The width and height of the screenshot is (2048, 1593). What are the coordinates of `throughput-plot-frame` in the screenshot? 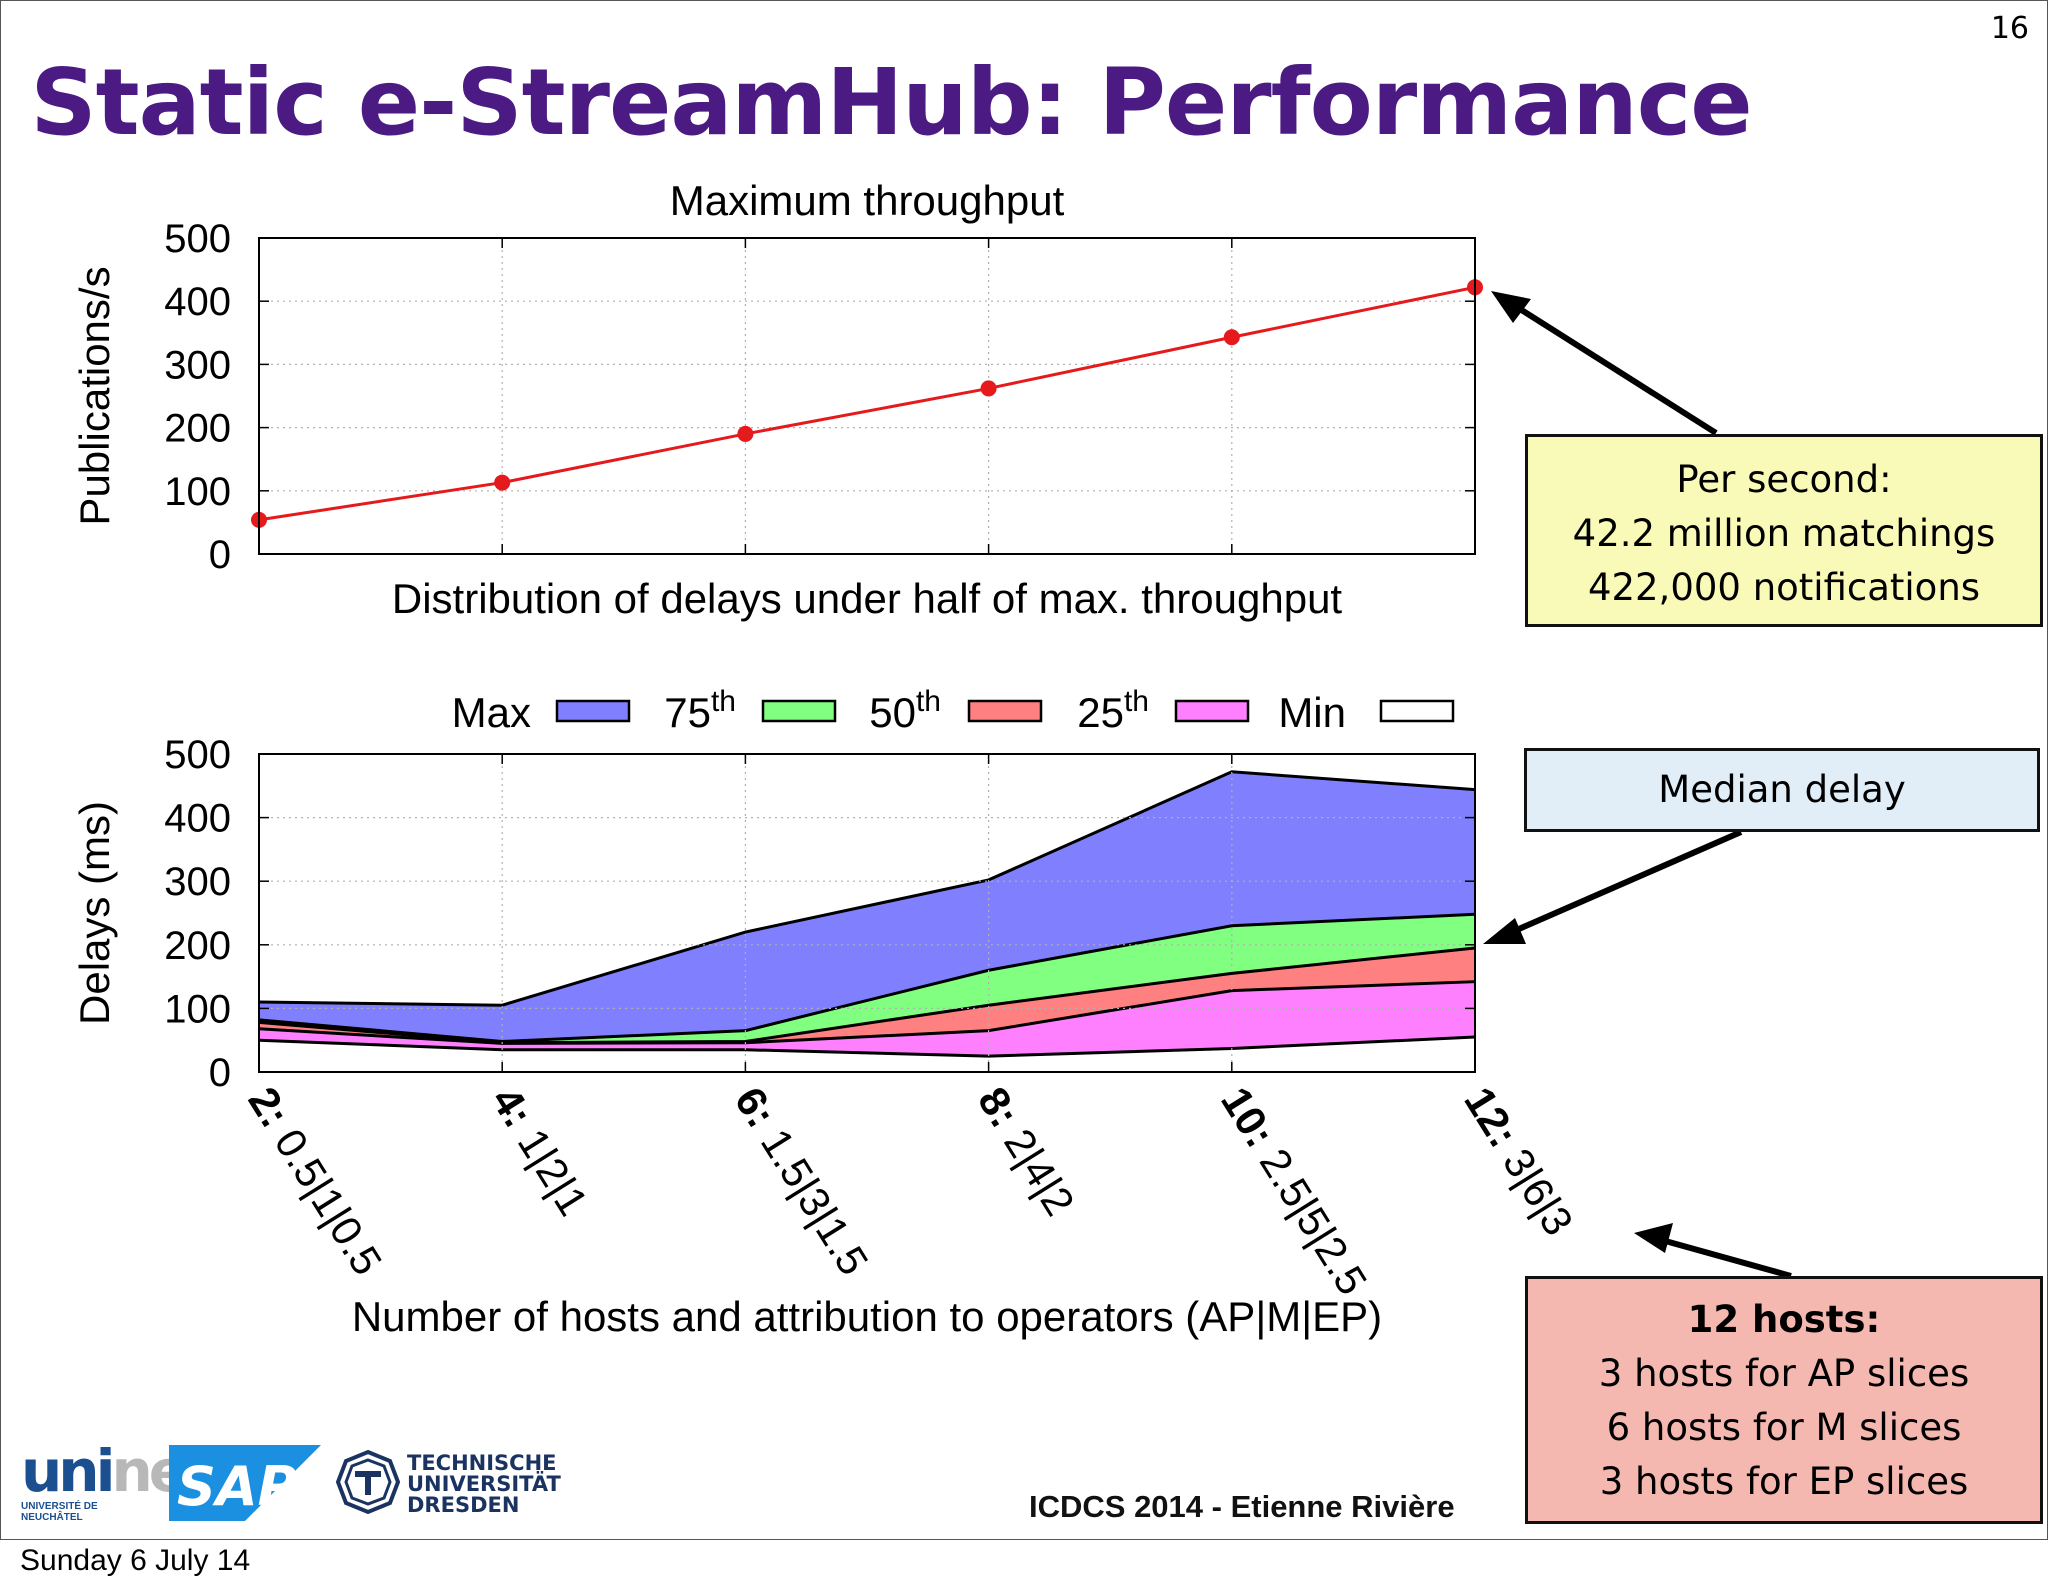 It's located at (867, 396).